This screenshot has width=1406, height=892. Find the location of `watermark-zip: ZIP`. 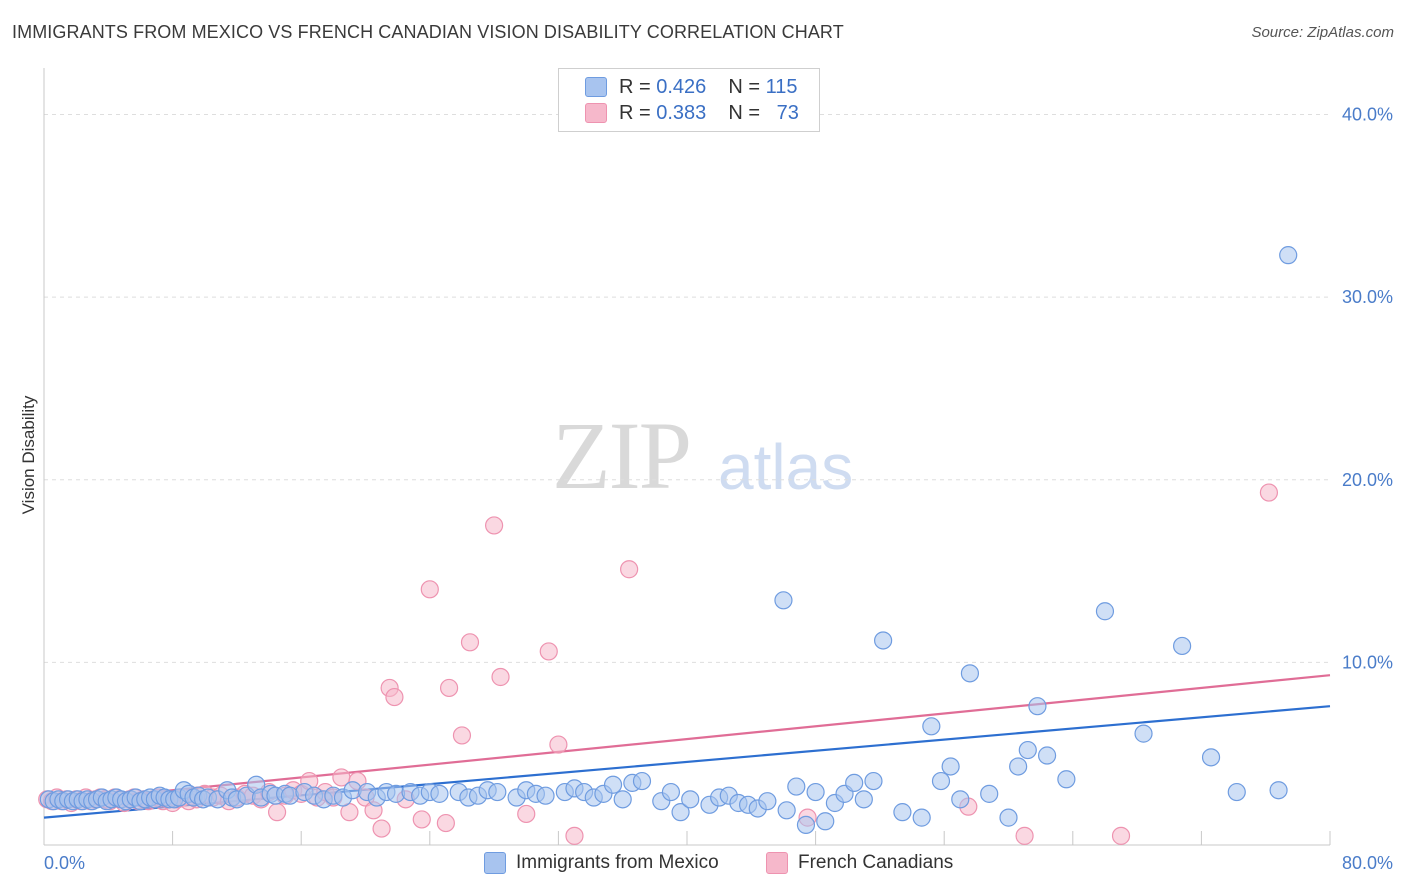

watermark-zip: ZIP is located at coordinates (622, 455).